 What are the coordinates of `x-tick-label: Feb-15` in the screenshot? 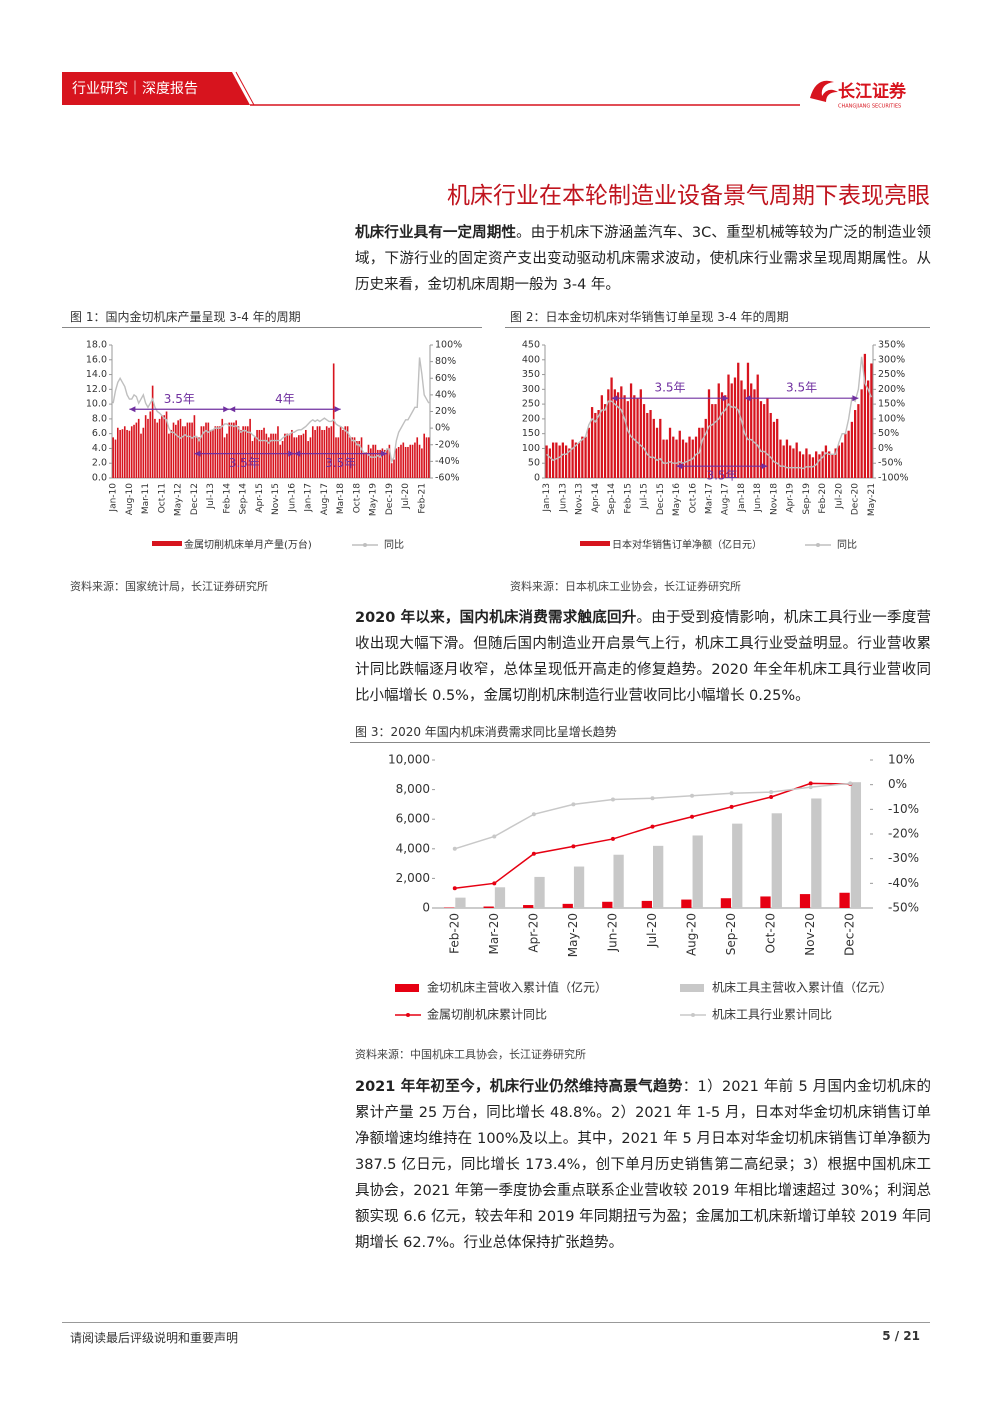 It's located at (628, 498).